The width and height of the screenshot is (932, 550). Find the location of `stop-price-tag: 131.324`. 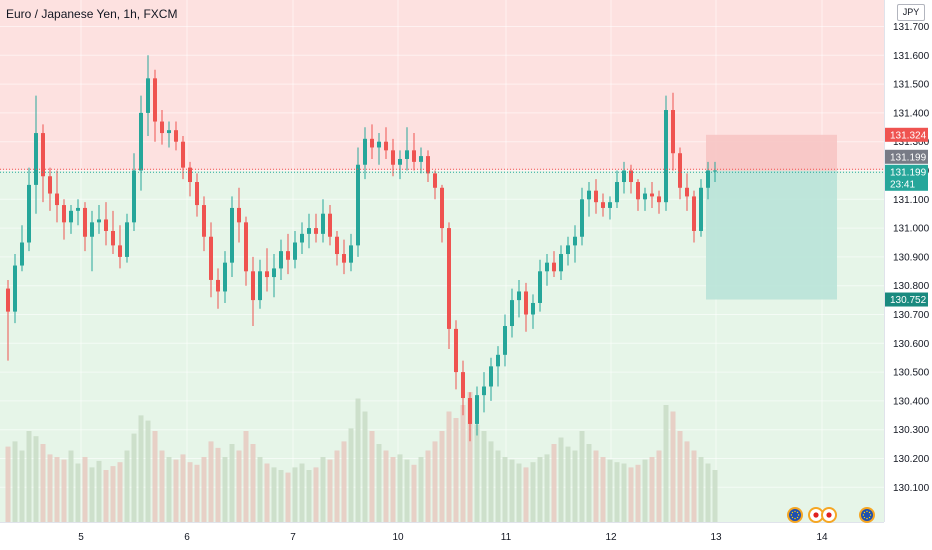

stop-price-tag: 131.324 is located at coordinates (906, 134).